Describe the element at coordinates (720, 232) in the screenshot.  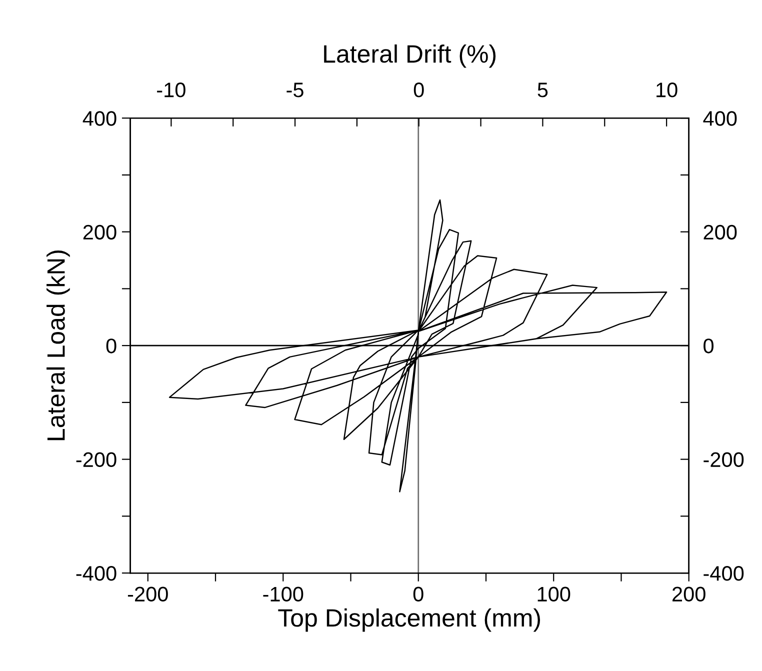
I see `y2-tick-label: 200` at that location.